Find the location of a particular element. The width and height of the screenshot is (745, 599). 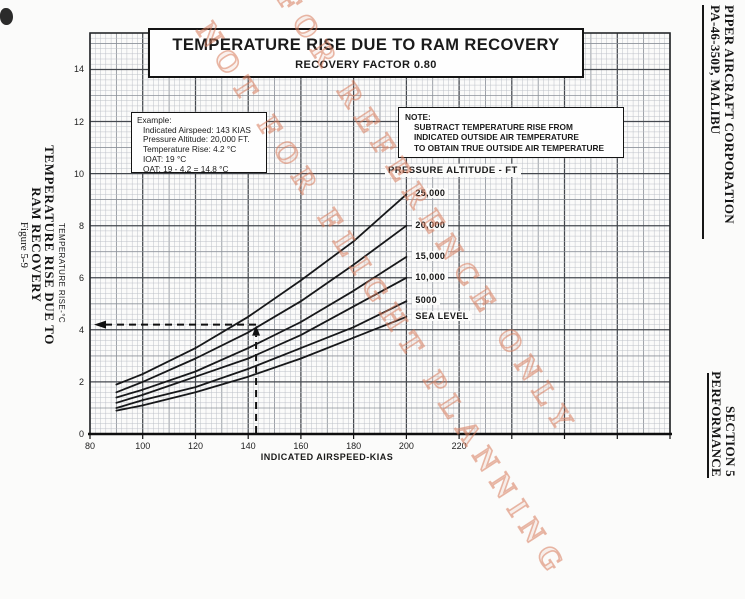

note-line: SUBTRACT TEMPERATURE RISE FROM is located at coordinates (493, 127).